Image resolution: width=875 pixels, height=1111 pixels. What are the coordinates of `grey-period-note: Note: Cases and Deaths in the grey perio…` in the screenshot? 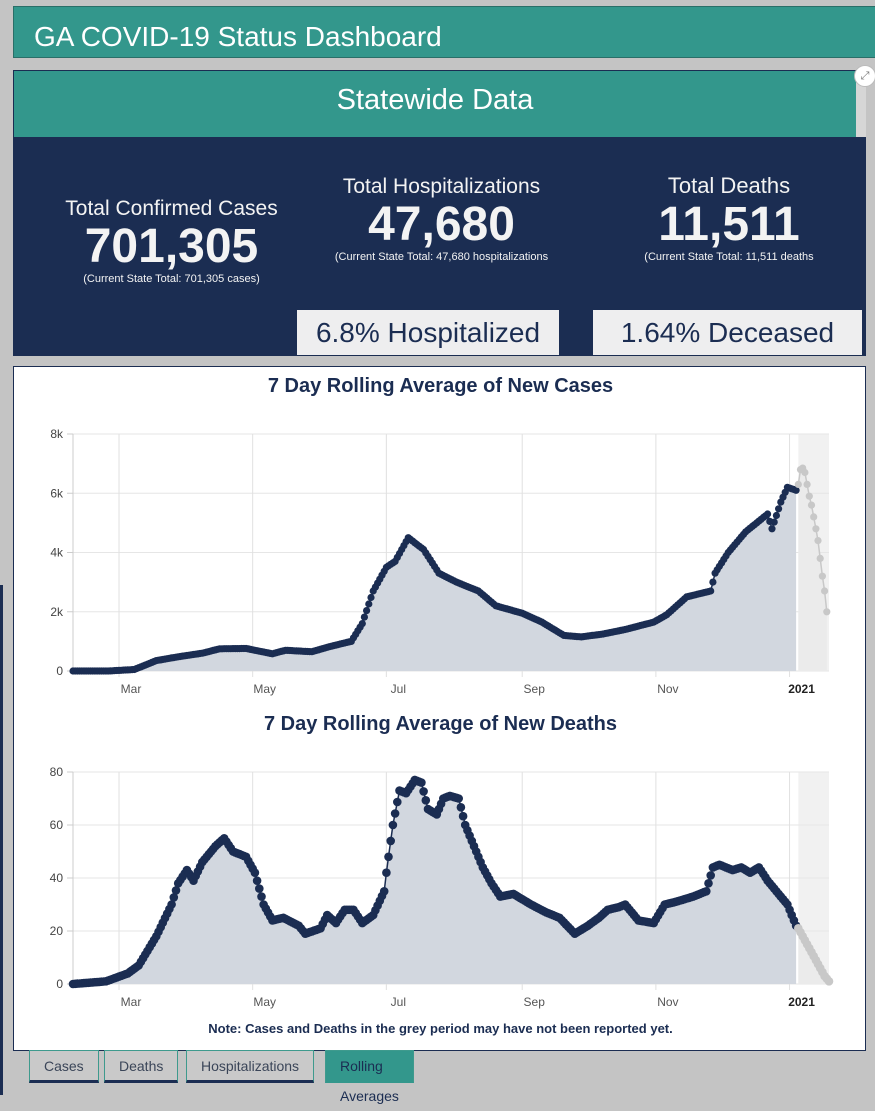 It's located at (440, 1028).